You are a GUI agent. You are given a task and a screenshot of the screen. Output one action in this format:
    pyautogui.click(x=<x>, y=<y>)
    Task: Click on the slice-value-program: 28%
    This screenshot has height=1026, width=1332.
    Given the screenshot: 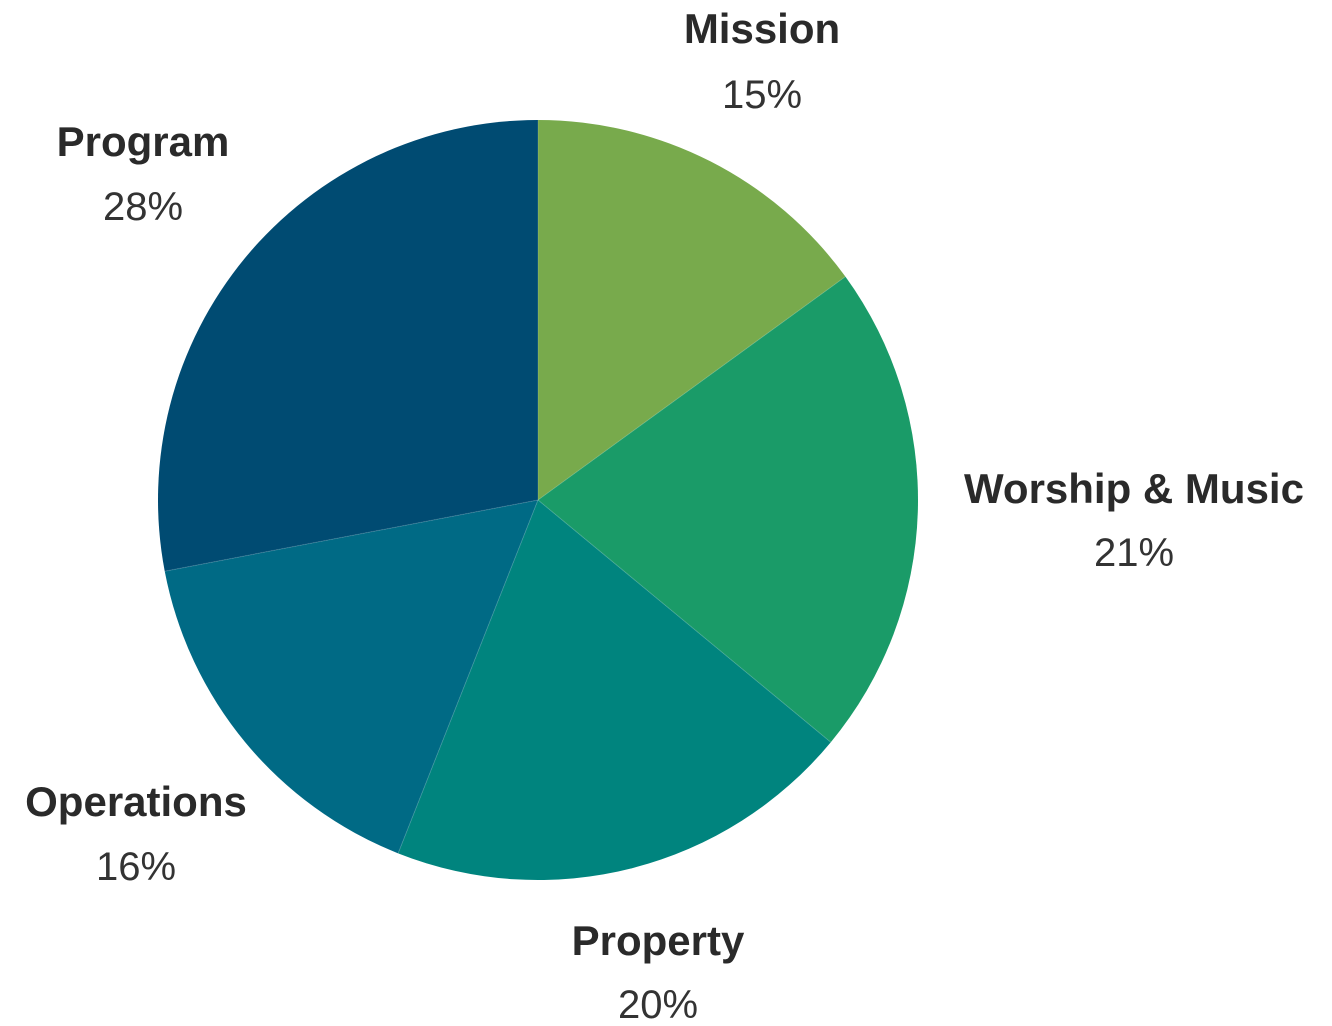 What is the action you would take?
    pyautogui.click(x=143, y=207)
    